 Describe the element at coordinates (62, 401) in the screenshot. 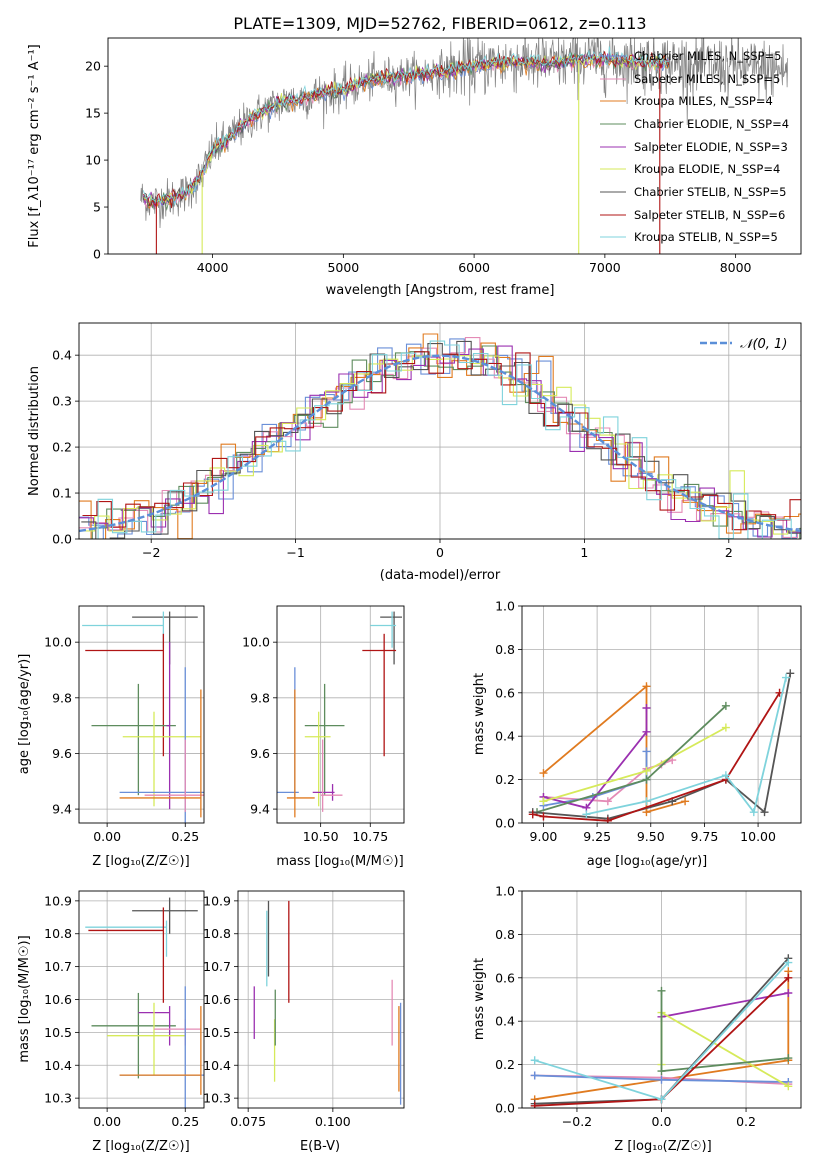

I see `y-tick-label: 0.3` at that location.